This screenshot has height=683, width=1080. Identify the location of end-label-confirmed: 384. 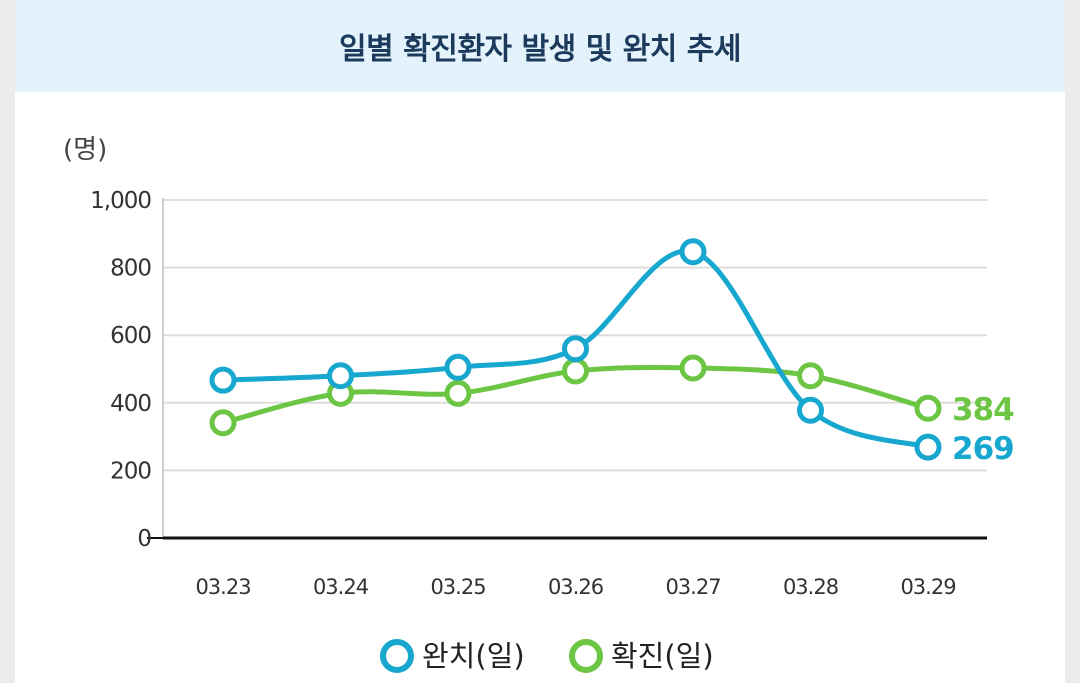
(983, 410).